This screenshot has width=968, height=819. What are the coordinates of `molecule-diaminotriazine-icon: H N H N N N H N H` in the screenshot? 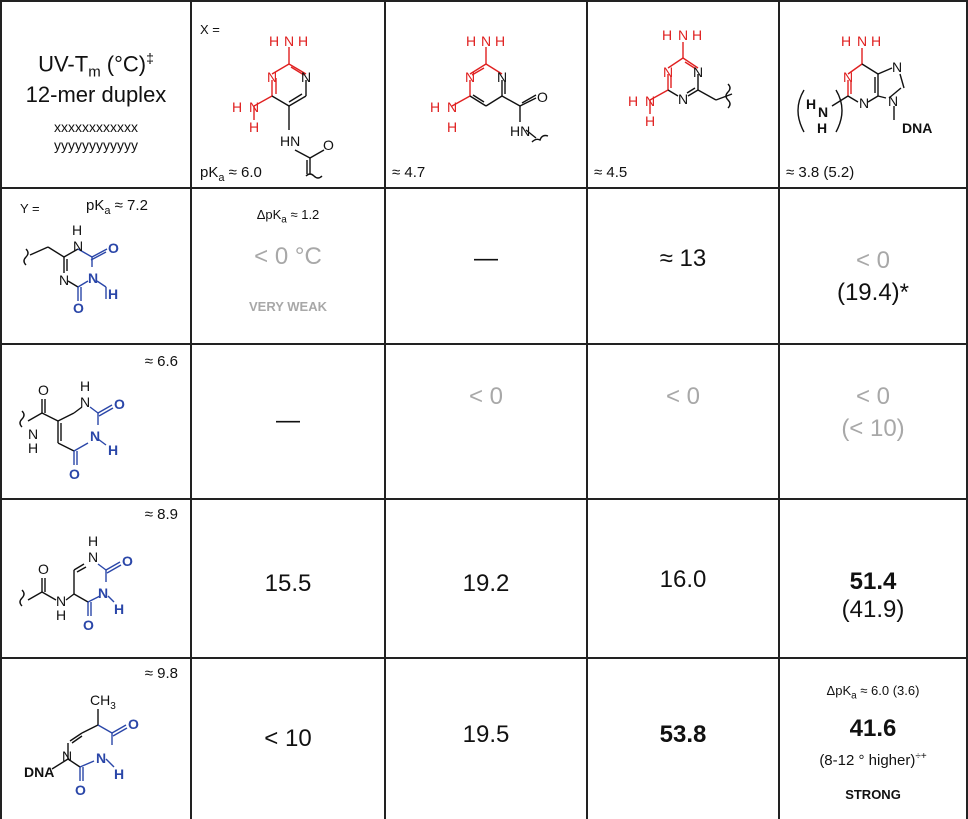 It's located at (683, 94).